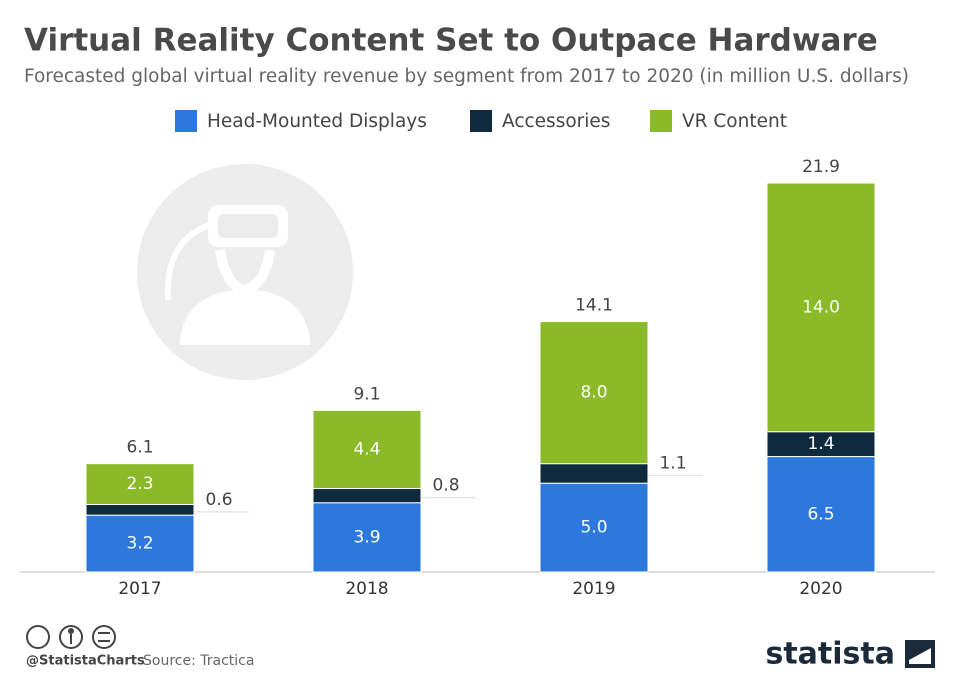 The width and height of the screenshot is (960, 684). I want to click on data-label: 4.4, so click(366, 449).